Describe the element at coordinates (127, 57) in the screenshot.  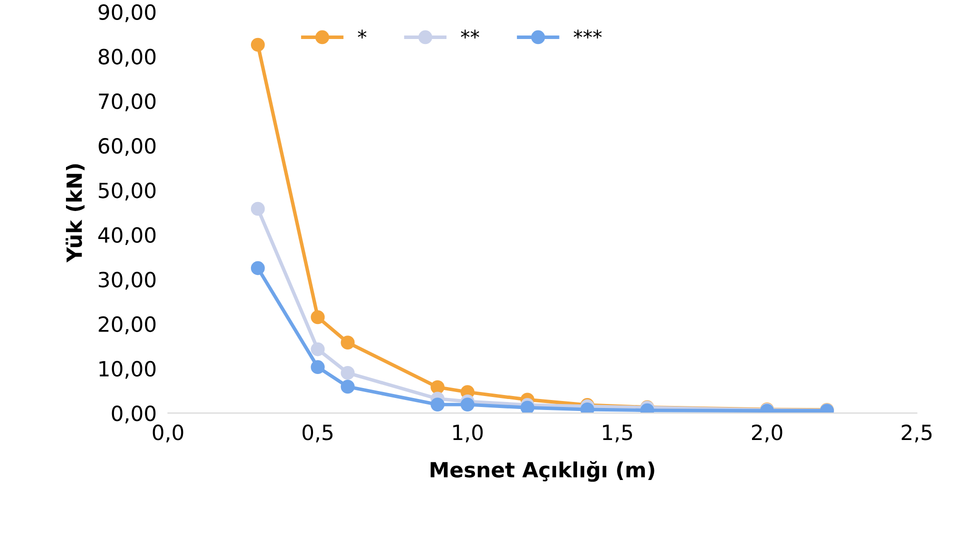
I see `y-tick-label: 80,00` at that location.